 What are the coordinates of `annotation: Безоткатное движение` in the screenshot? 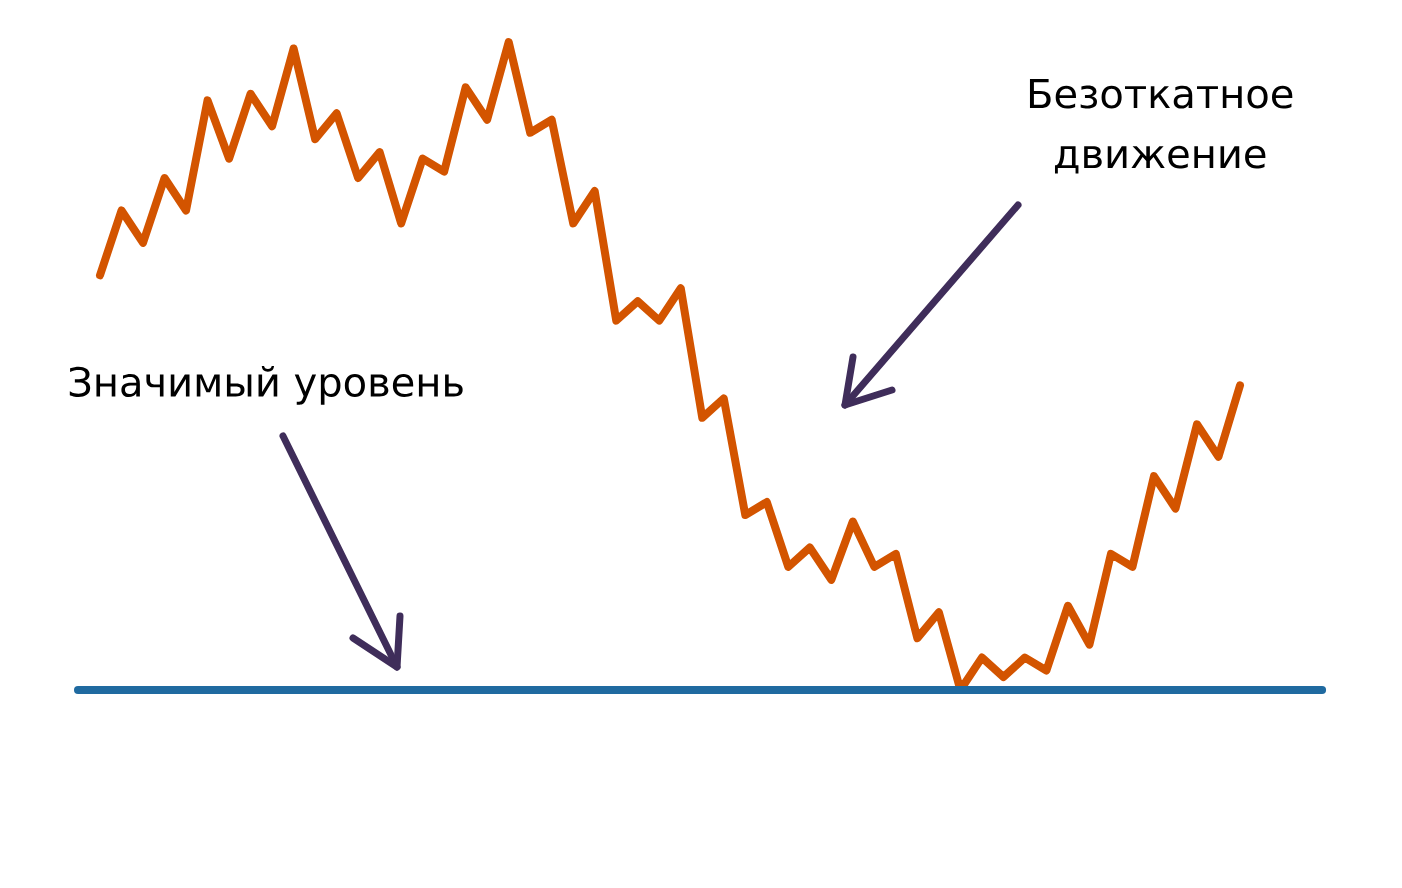 It's located at (1161, 126).